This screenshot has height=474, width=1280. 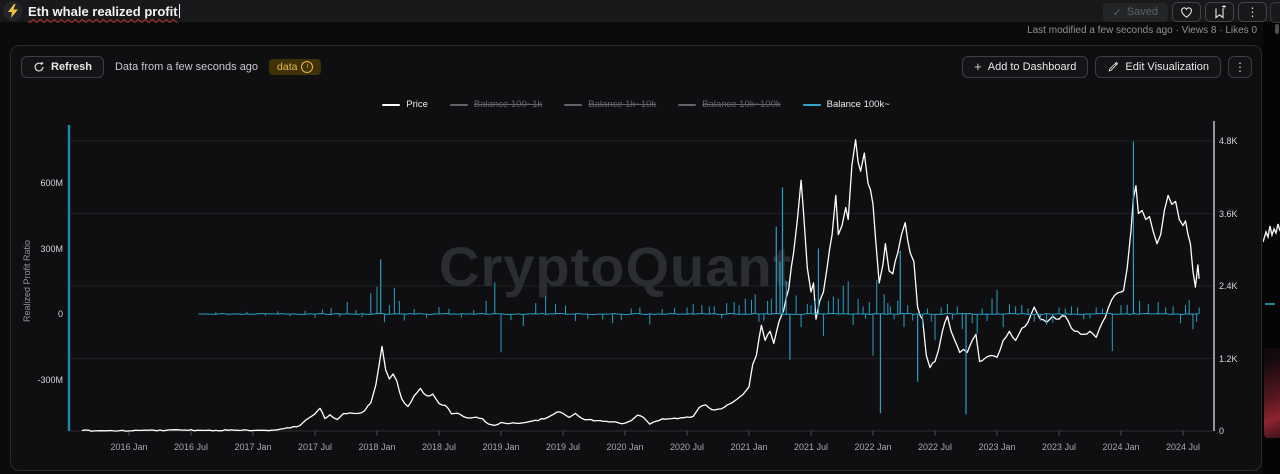 I want to click on left-axis-tick-label: 600M, so click(x=51, y=183).